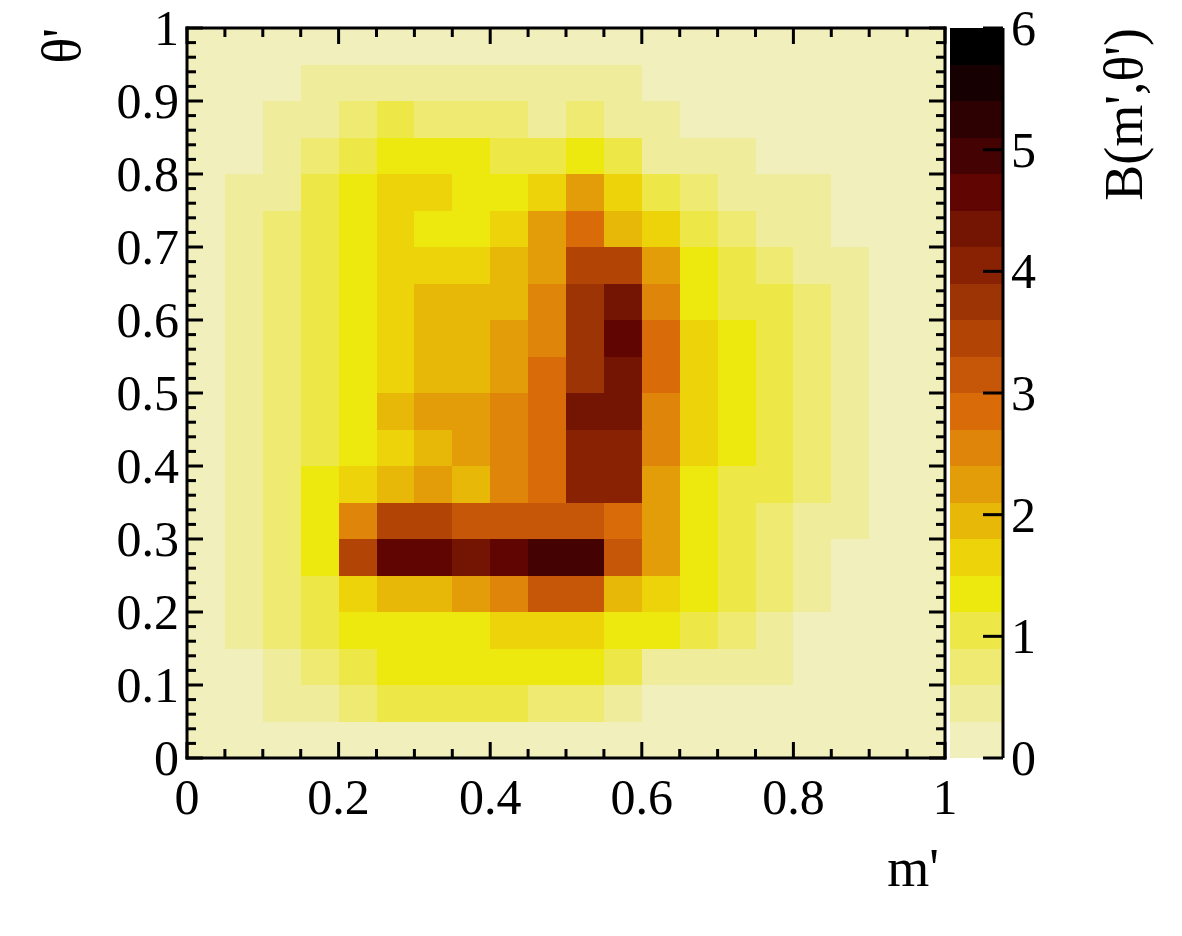 This screenshot has width=1182, height=936. Describe the element at coordinates (147, 465) in the screenshot. I see `y-tick-label: 0.4` at that location.